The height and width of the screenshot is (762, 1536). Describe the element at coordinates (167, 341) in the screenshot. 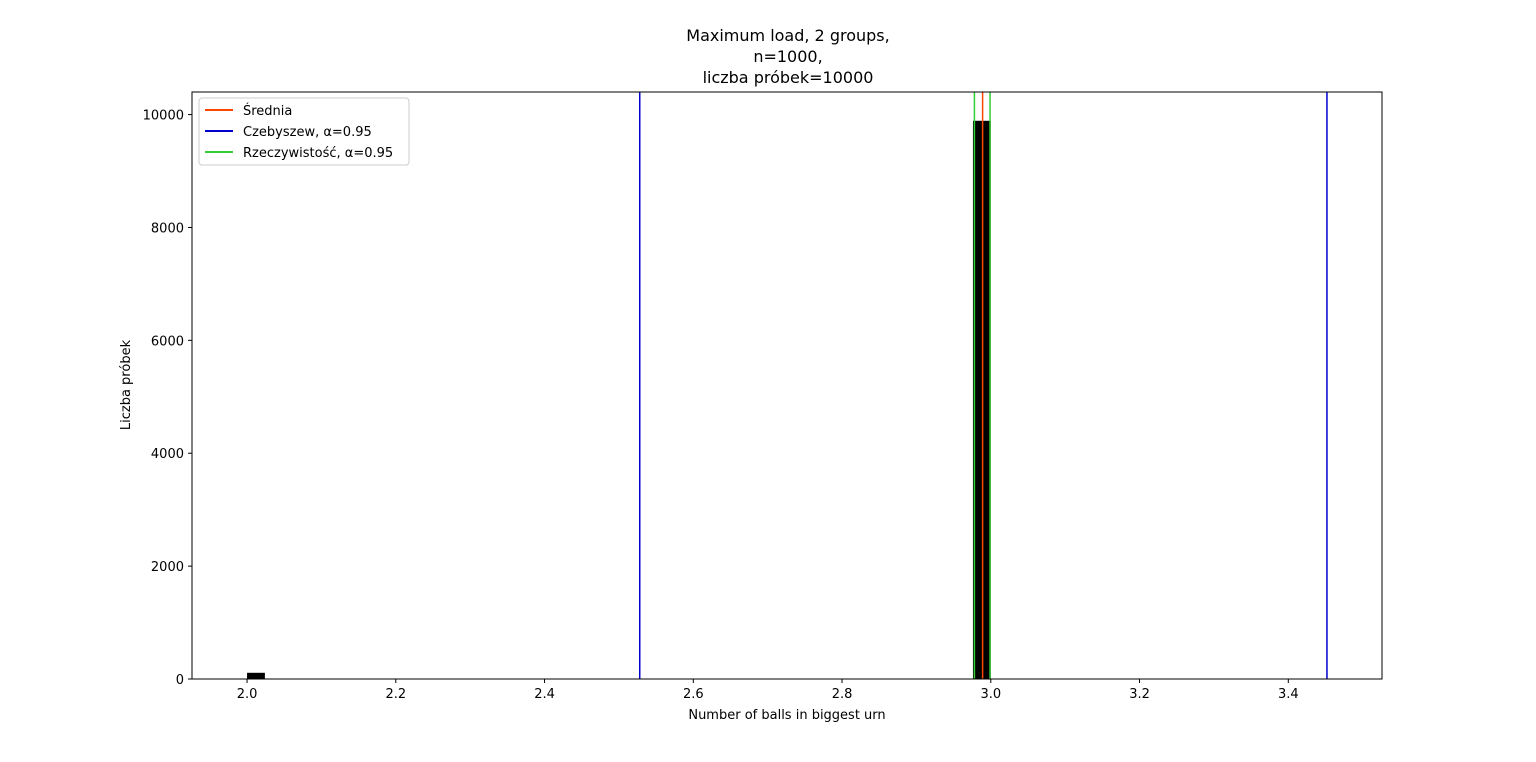

I see `y-tick-label: 6000` at that location.